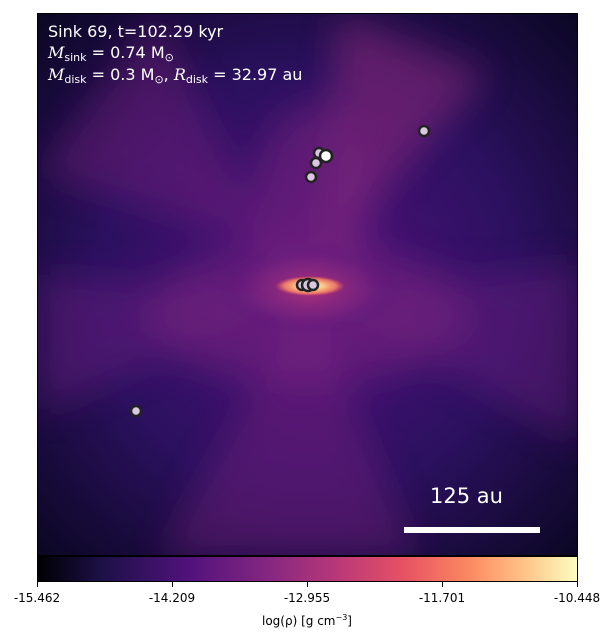  What do you see at coordinates (577, 598) in the screenshot?
I see `colorbar-tick-label: -10.448` at bounding box center [577, 598].